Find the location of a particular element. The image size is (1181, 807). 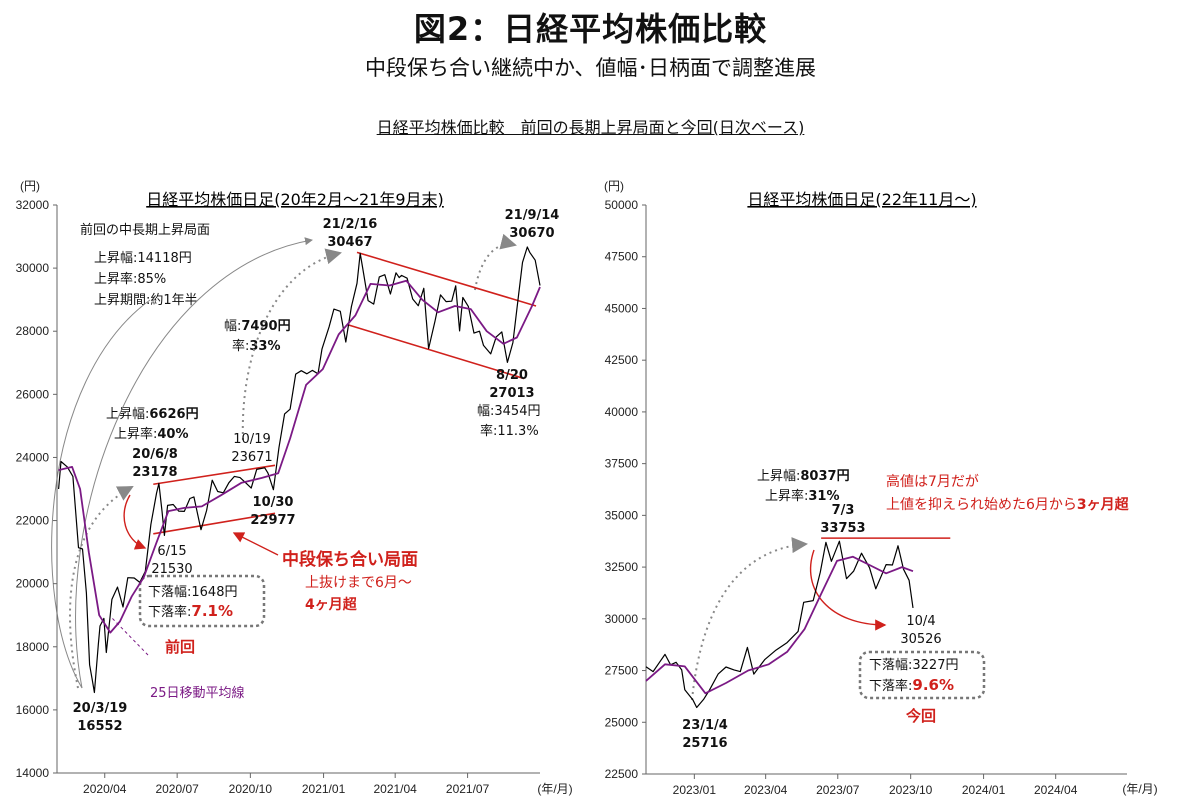

point-date-label: 21/9/14 is located at coordinates (532, 215).